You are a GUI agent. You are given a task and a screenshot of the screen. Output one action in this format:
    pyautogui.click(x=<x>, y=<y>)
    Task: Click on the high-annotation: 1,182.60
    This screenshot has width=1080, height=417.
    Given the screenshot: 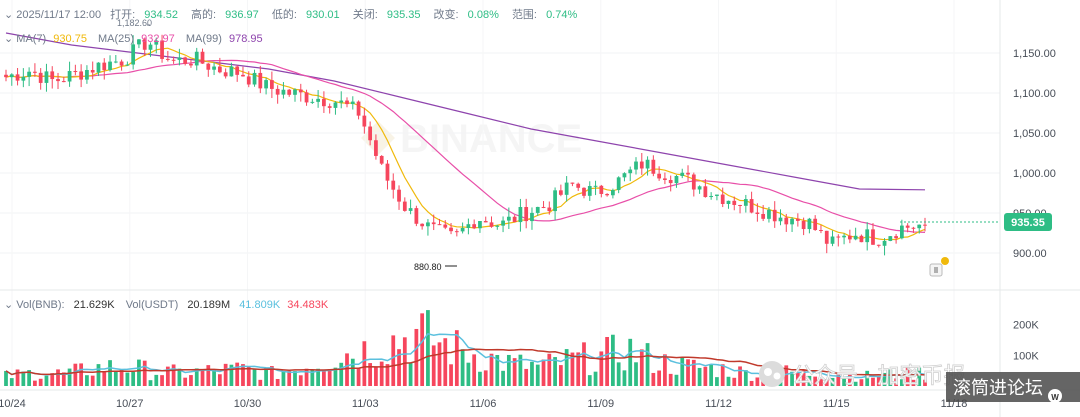 What is the action you would take?
    pyautogui.click(x=134, y=23)
    